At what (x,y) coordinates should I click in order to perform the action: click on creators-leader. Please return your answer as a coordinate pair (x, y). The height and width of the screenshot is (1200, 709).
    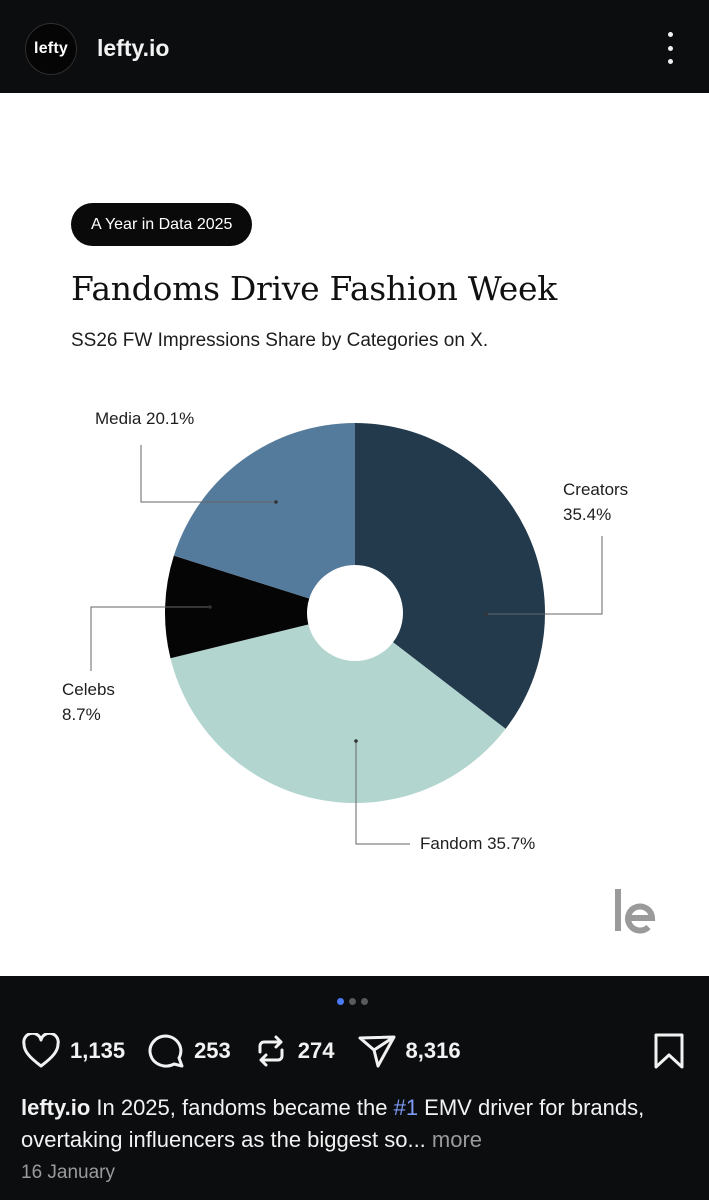
    Looking at the image, I should click on (544, 575).